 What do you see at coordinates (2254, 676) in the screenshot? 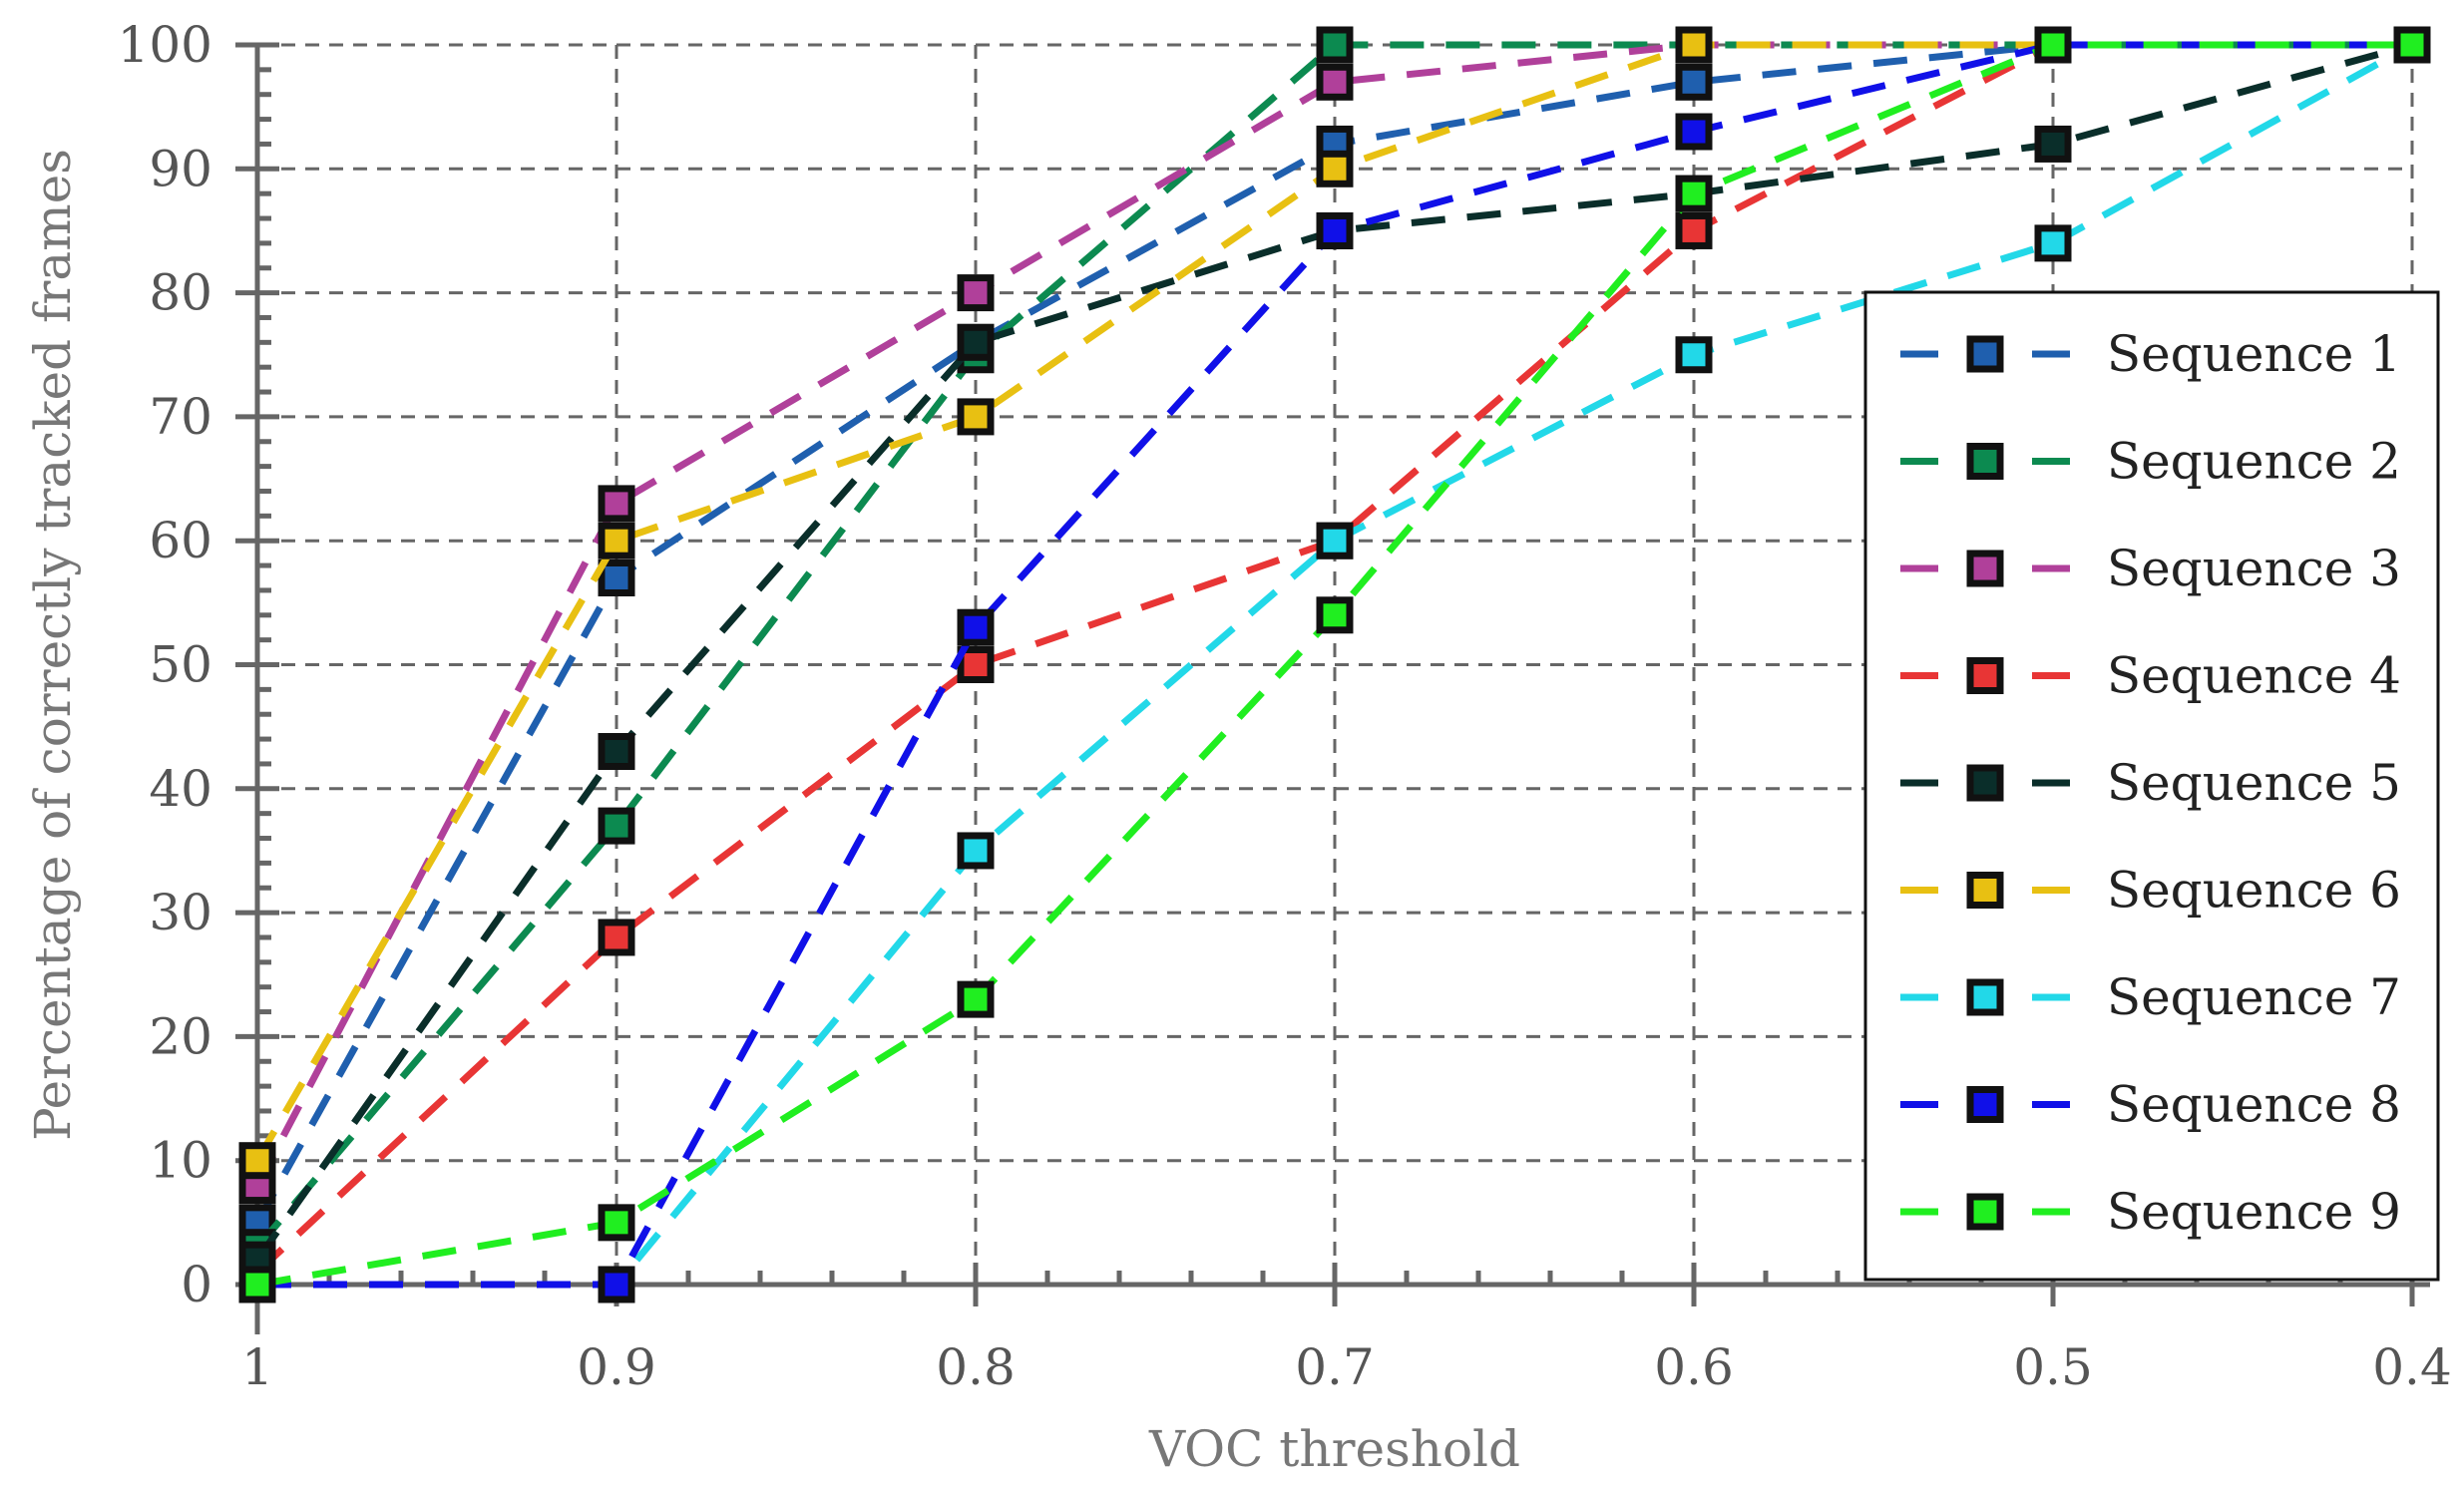
I see `legend-label: Sequence 4` at bounding box center [2254, 676].